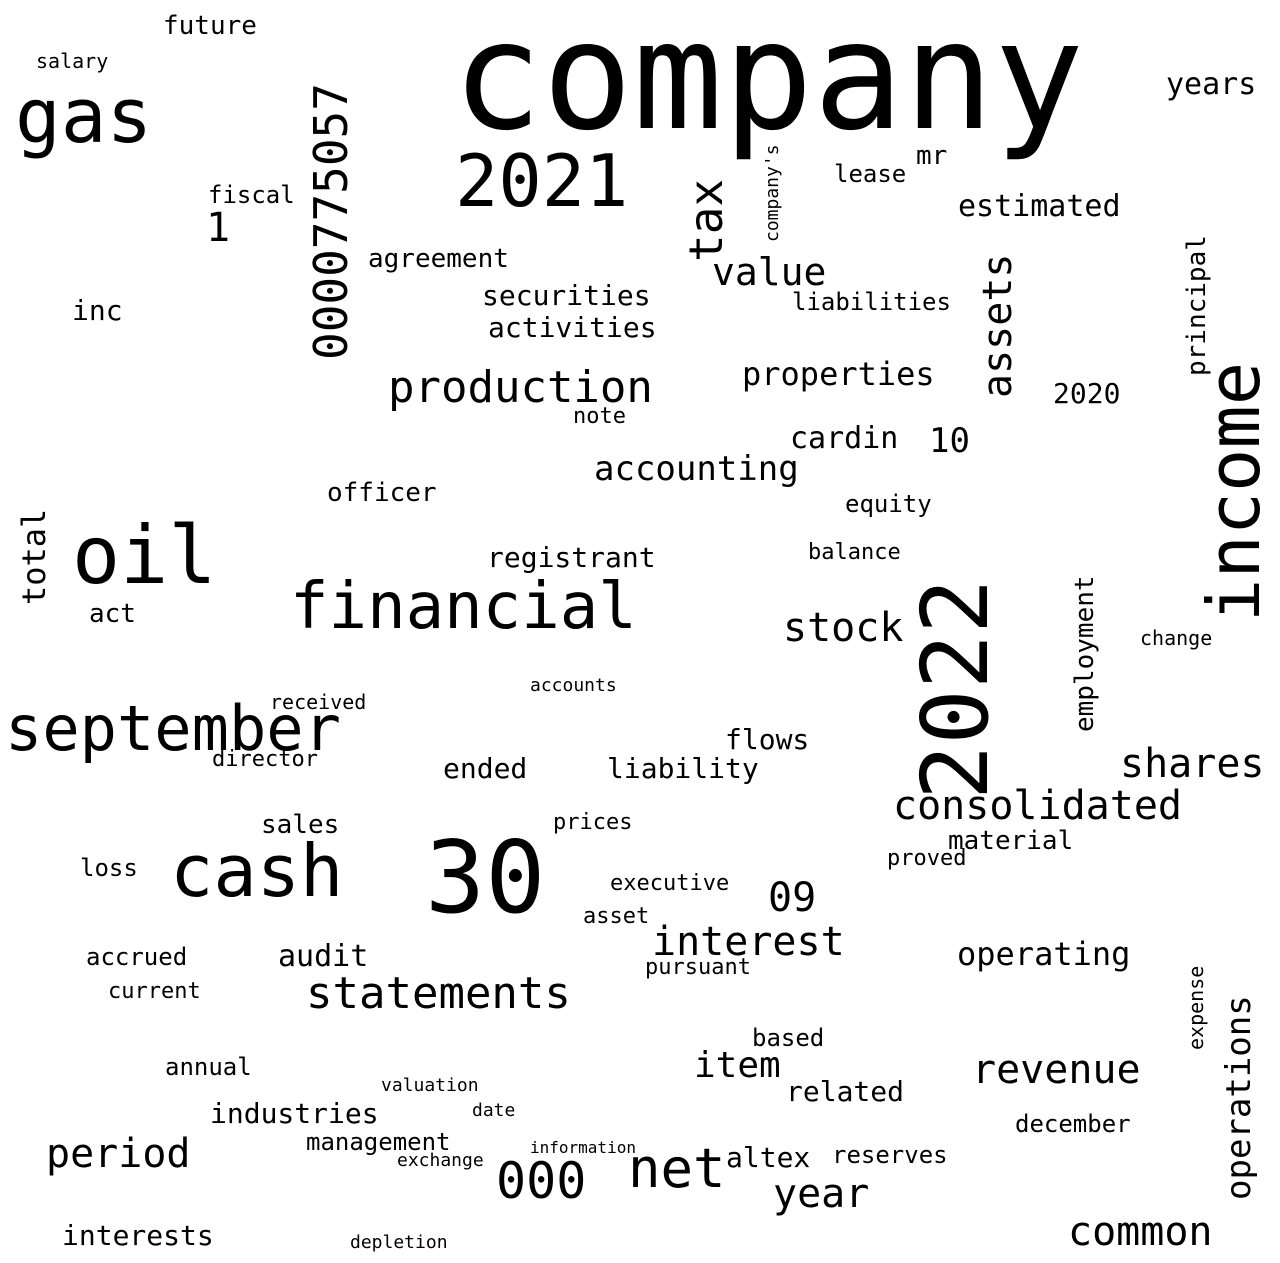 The width and height of the screenshot is (1280, 1263). Describe the element at coordinates (1176, 638) in the screenshot. I see `word: change` at that location.